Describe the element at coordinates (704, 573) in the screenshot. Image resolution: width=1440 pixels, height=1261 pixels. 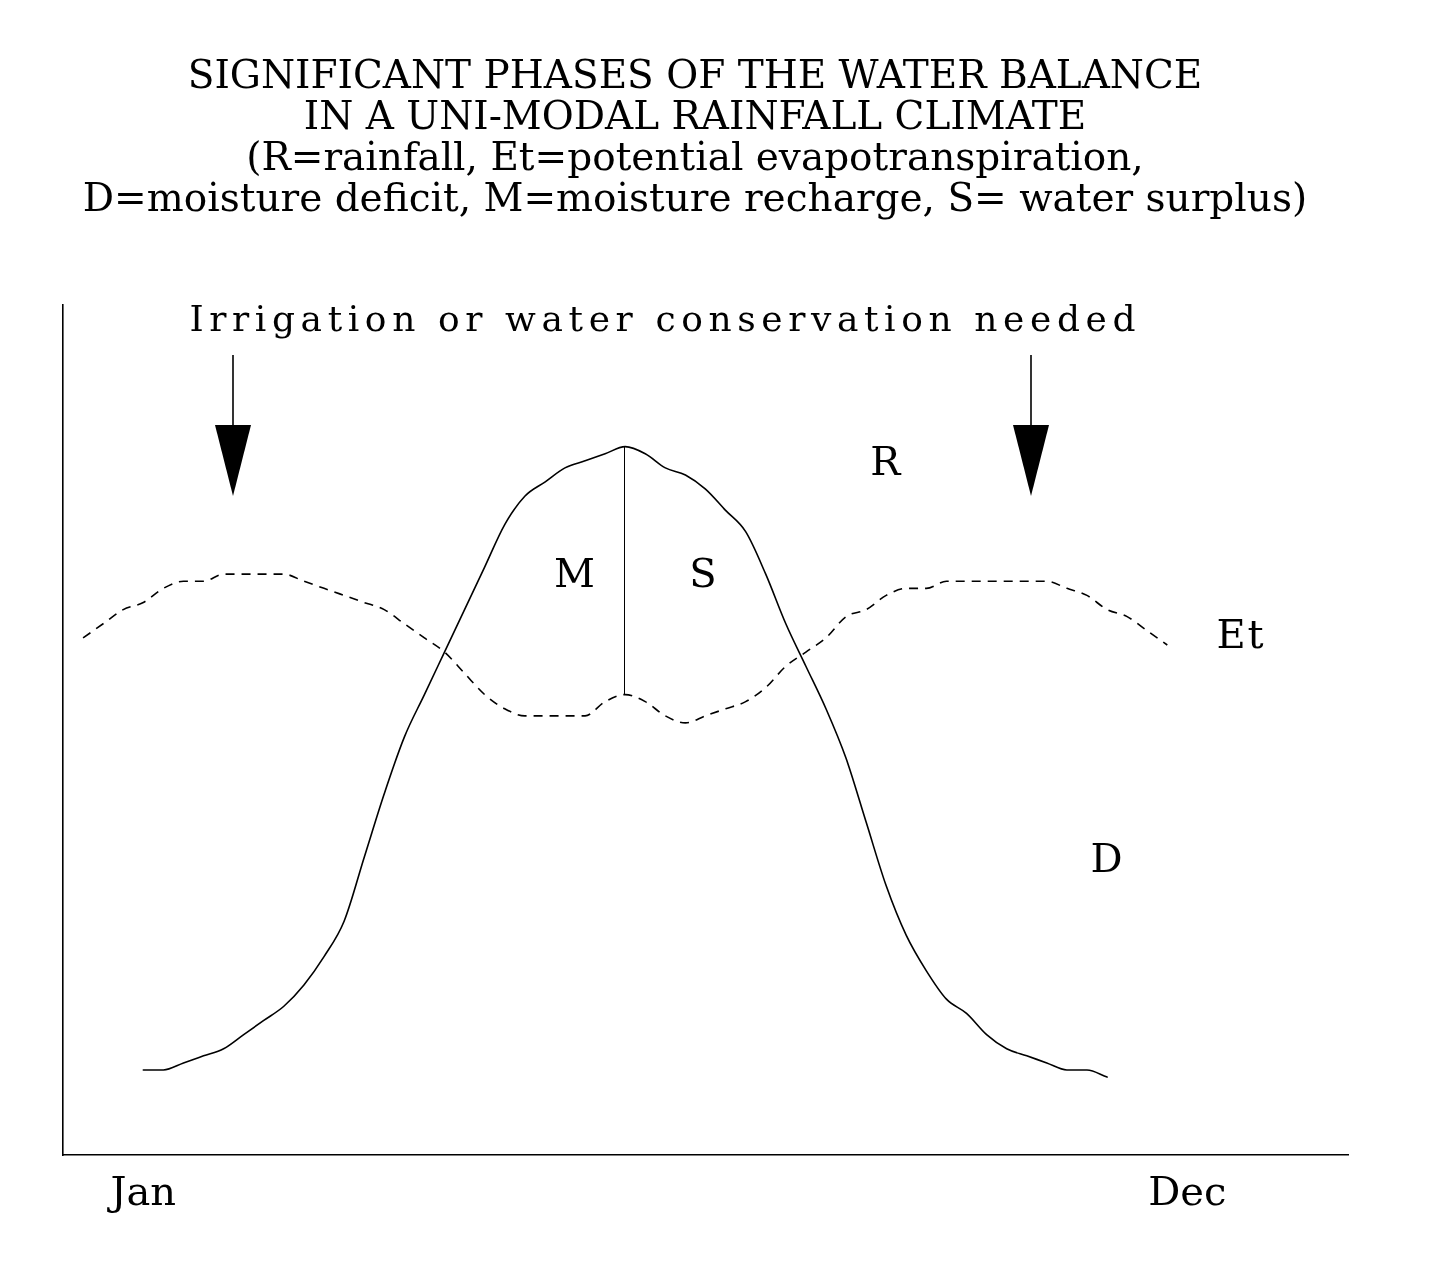
I see `annotation: S` at that location.